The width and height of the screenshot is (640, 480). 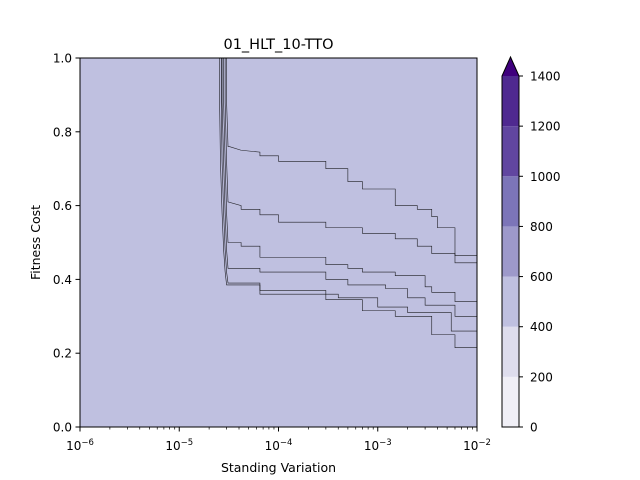 I want to click on x-axis: 10⁻⁶ 10⁻⁵ 10⁻⁴ 10⁻³ 10⁻², so click(x=278, y=440).